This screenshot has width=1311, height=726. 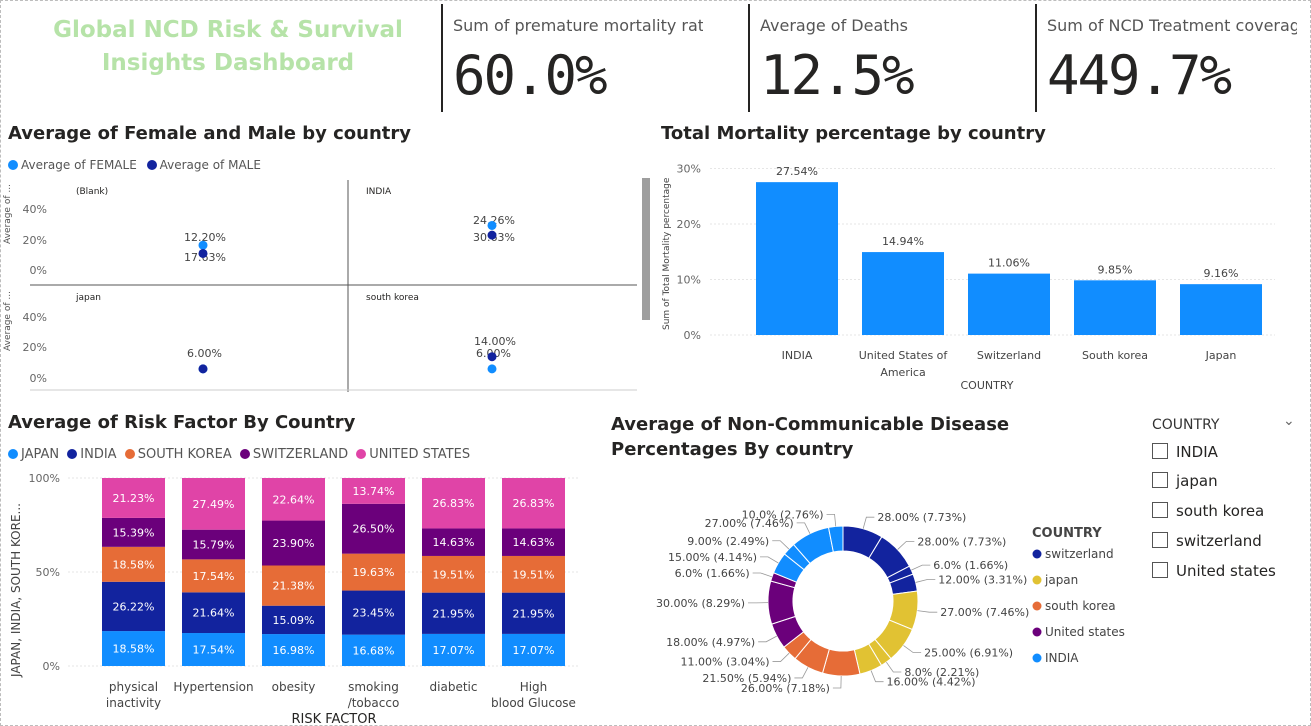 What do you see at coordinates (646, 249) in the screenshot?
I see `scrollbar` at bounding box center [646, 249].